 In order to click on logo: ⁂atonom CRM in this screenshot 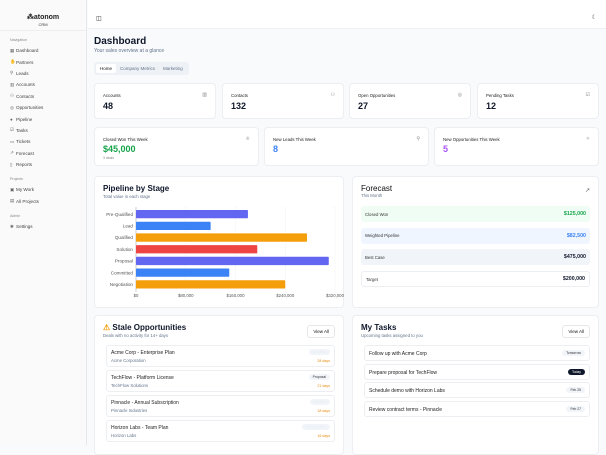, I will do `click(43, 15)`.